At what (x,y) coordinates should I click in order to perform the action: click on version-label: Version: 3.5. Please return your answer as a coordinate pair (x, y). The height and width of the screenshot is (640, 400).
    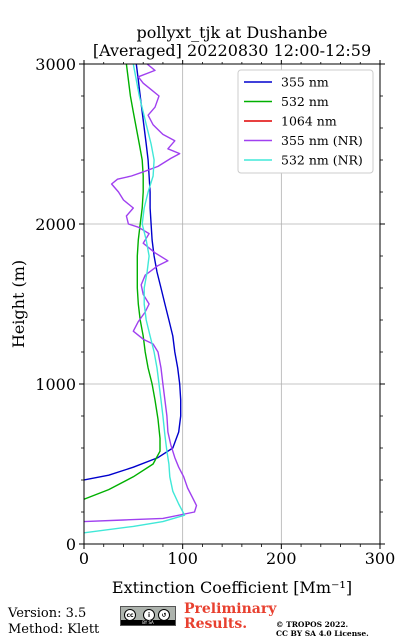
    Looking at the image, I should click on (47, 613).